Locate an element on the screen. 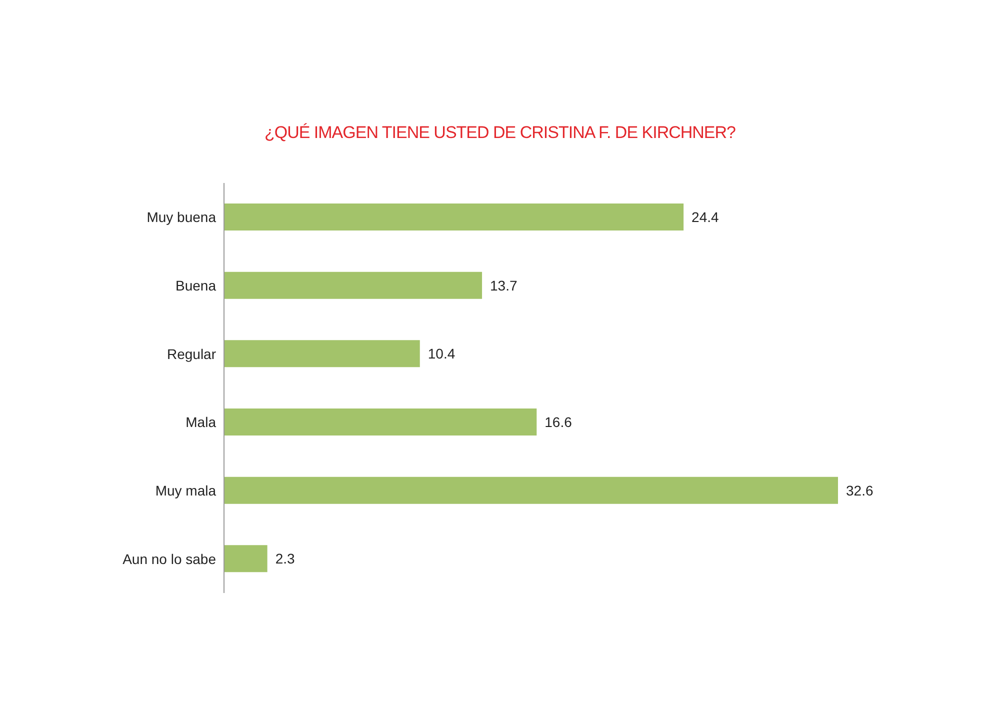 The height and width of the screenshot is (707, 1000). data-label: 2.3 is located at coordinates (285, 558).